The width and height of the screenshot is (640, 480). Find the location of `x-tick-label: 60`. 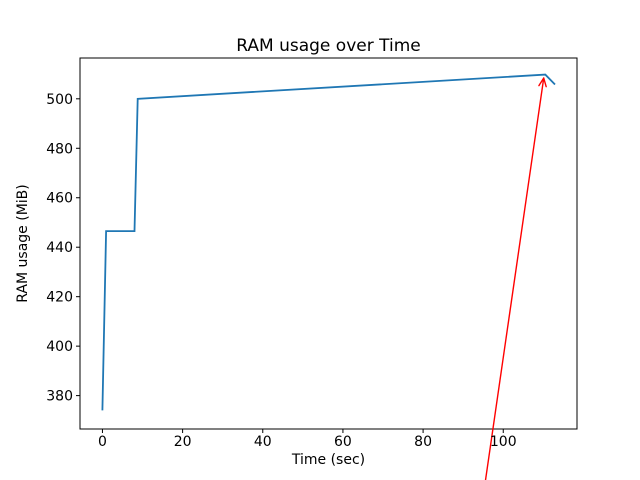

x-tick-label: 60 is located at coordinates (343, 442).